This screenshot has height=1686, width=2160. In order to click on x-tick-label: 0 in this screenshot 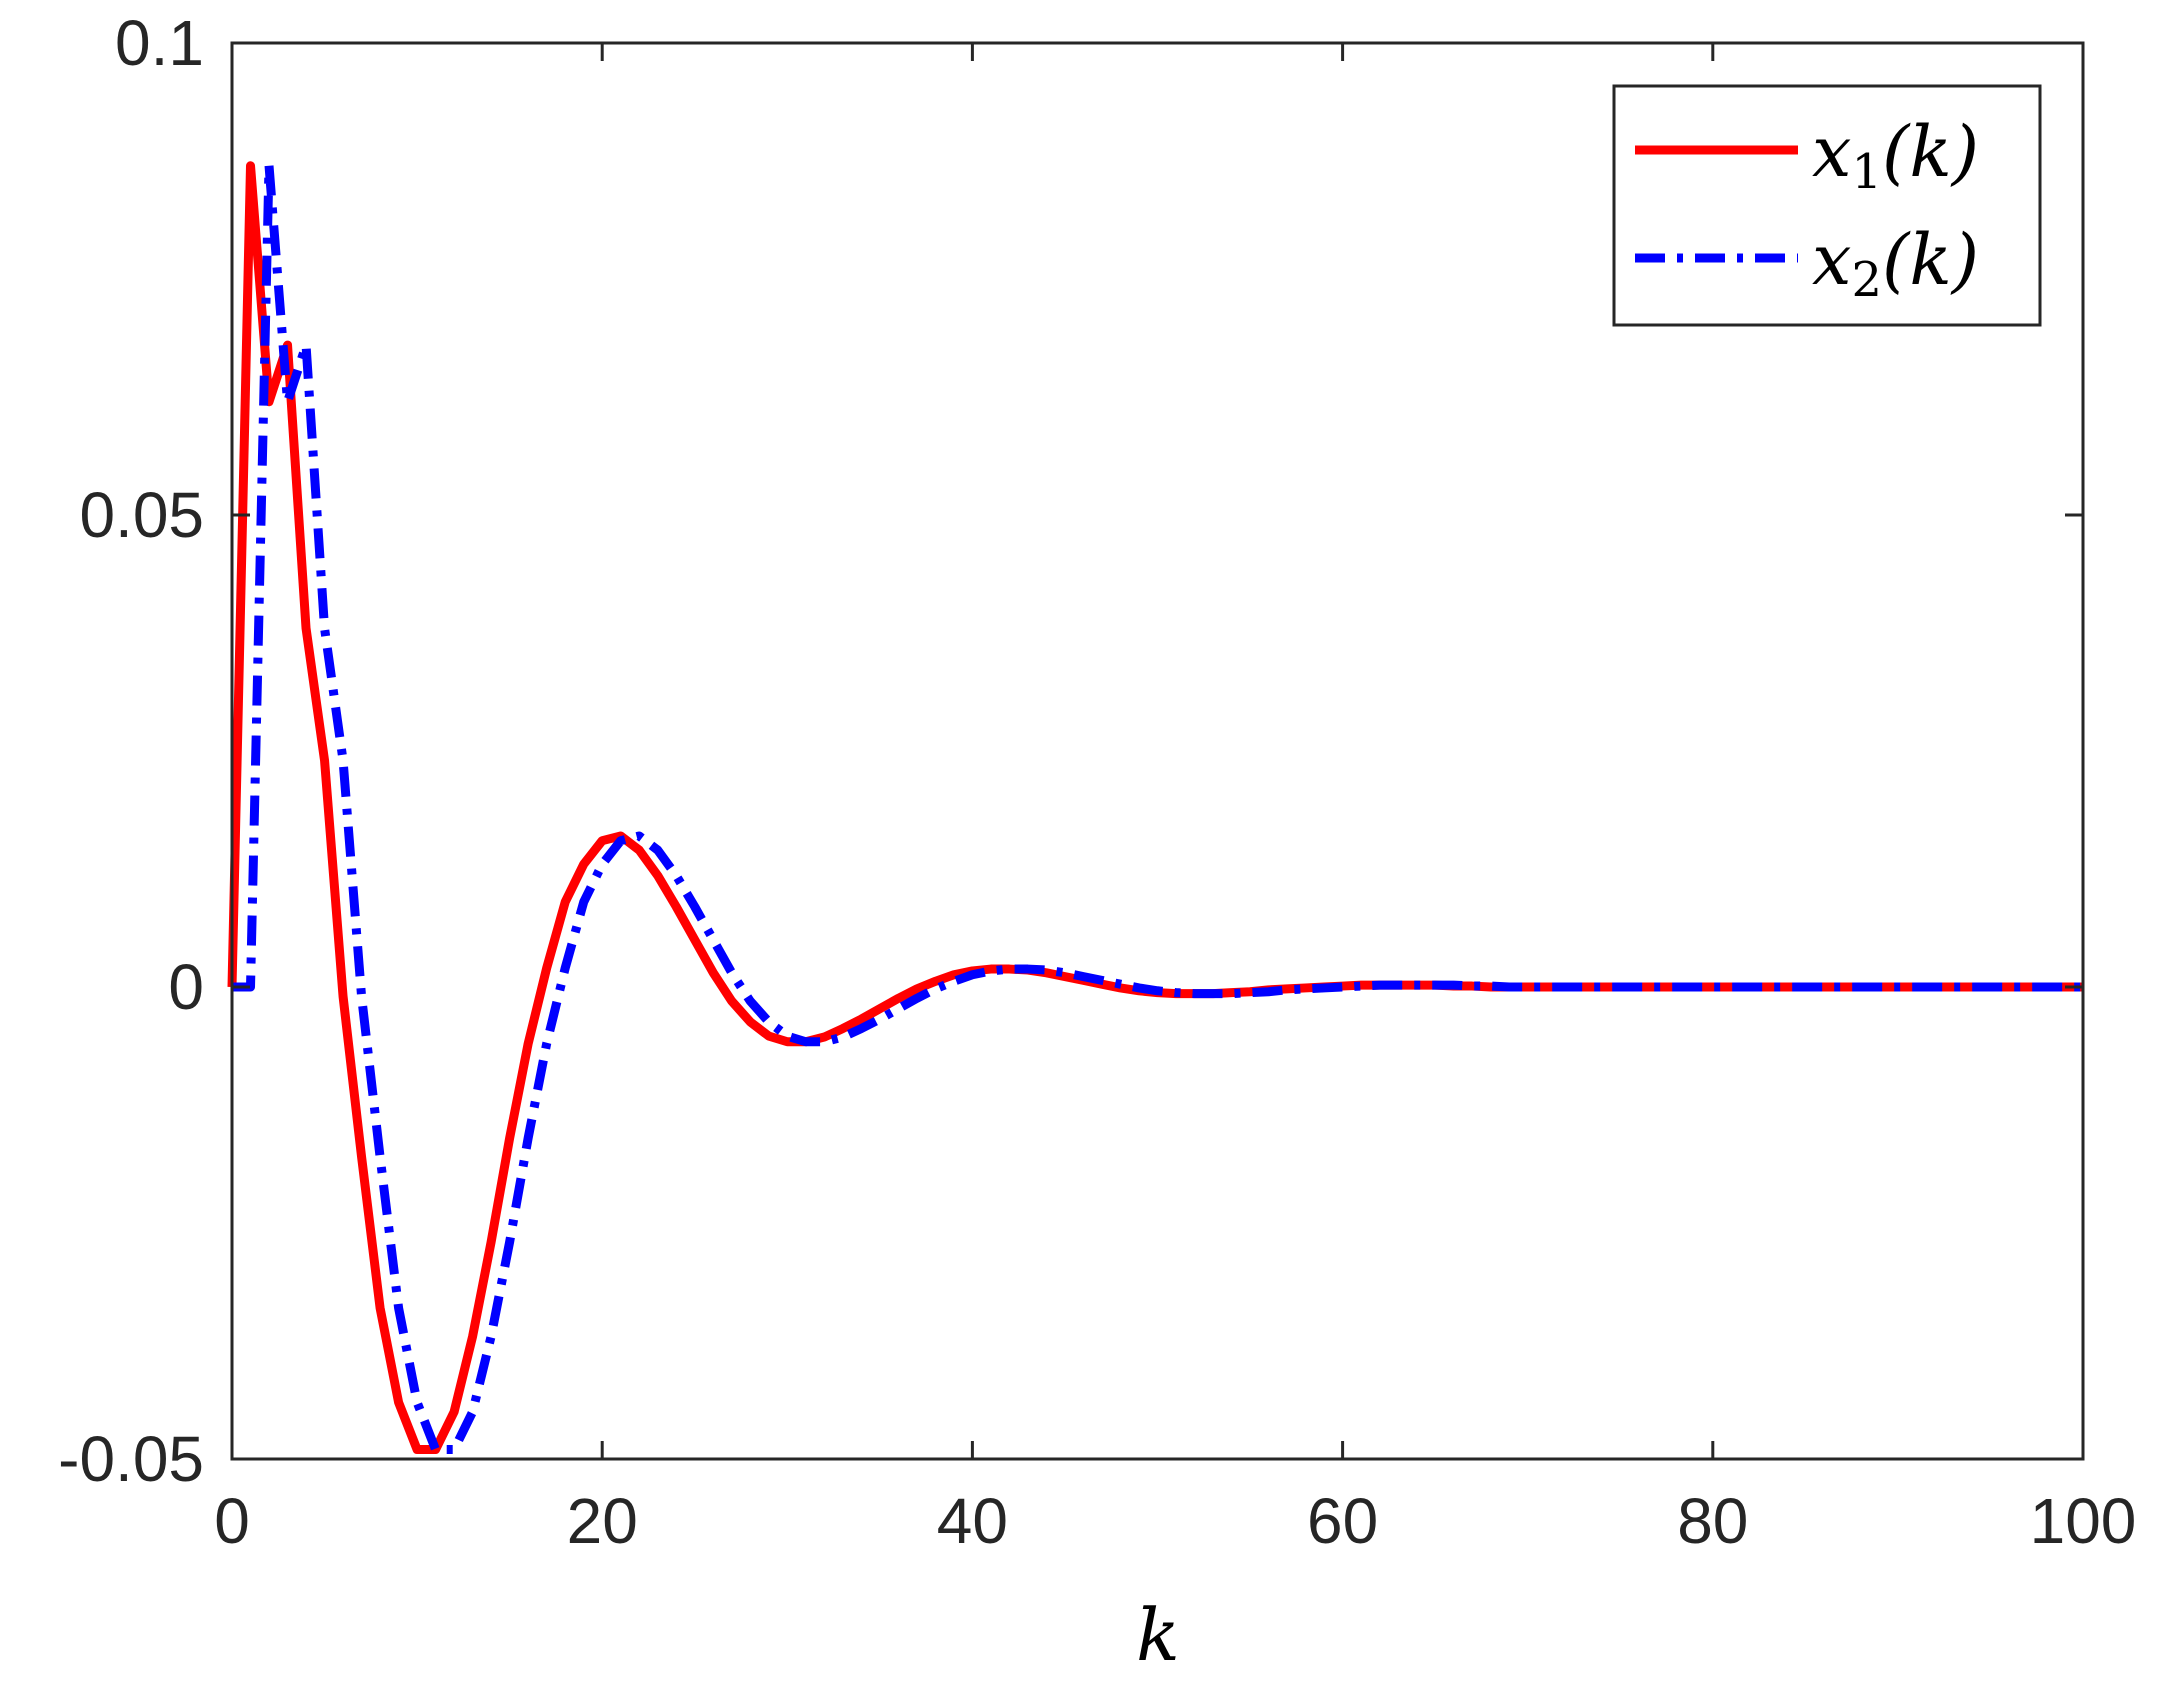, I will do `click(232, 1521)`.